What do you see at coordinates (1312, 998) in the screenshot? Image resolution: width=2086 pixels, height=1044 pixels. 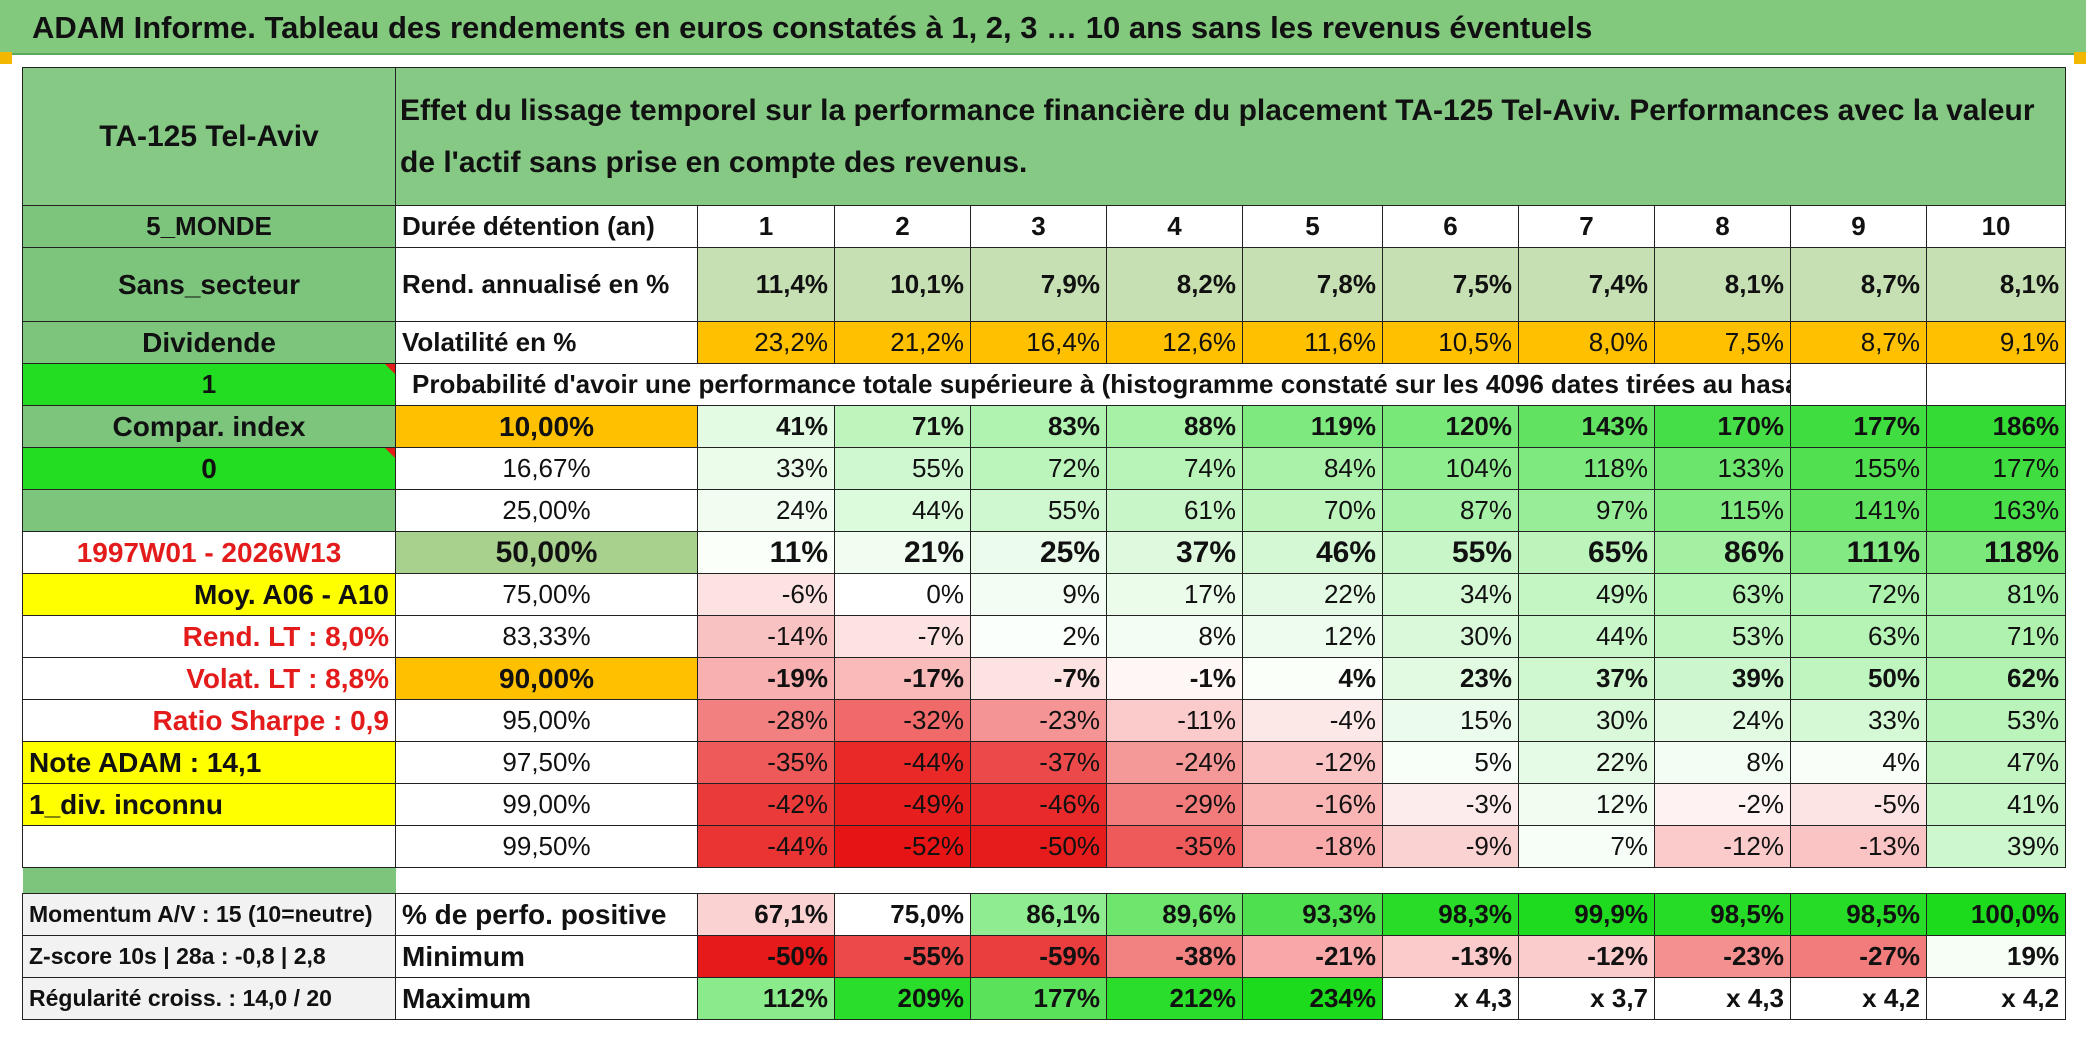 I see `maximum-value: 234%` at bounding box center [1312, 998].